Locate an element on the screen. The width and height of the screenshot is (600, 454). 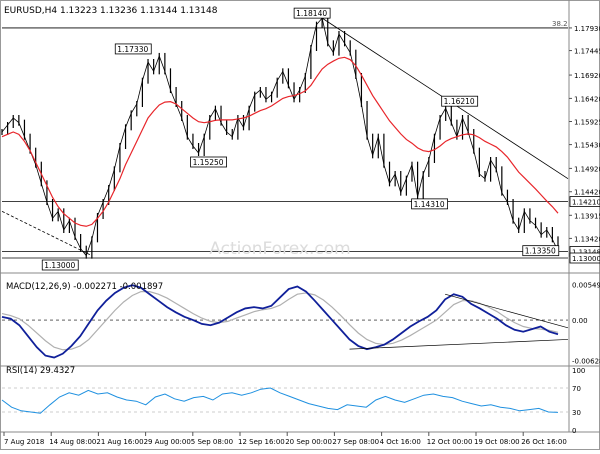
price-y-tick-label: 1.13420 is located at coordinates (587, 239).